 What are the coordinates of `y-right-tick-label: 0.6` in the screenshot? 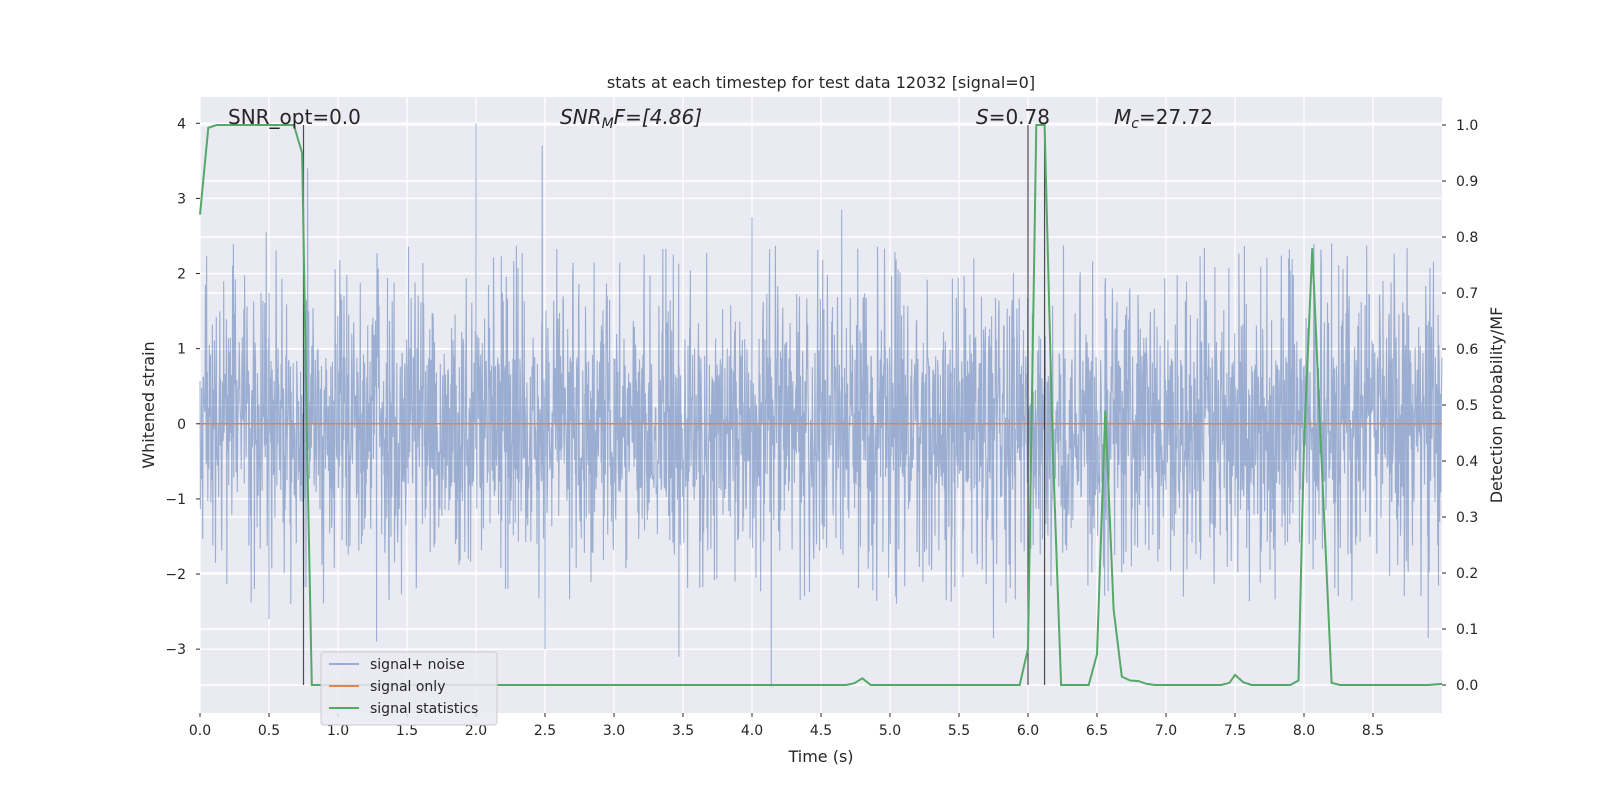 It's located at (1467, 350).